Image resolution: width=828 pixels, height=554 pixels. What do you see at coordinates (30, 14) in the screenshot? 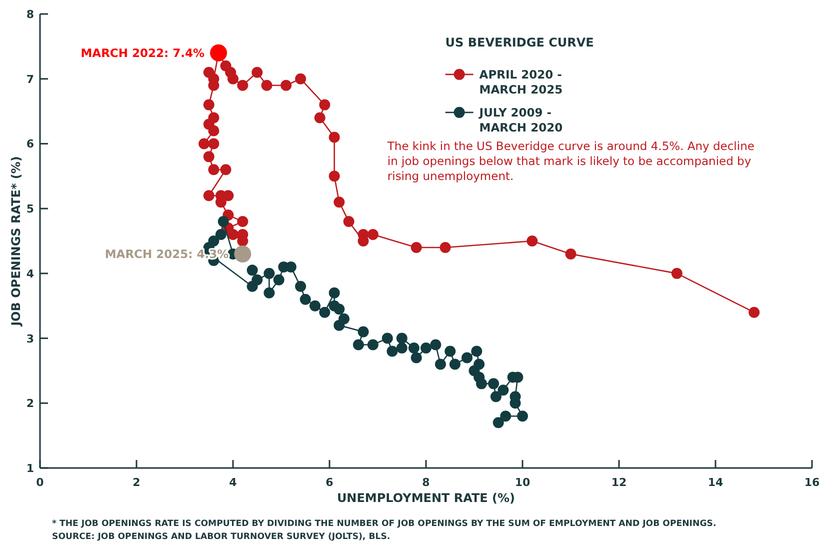
I see `y-tick-label: 8` at bounding box center [30, 14].